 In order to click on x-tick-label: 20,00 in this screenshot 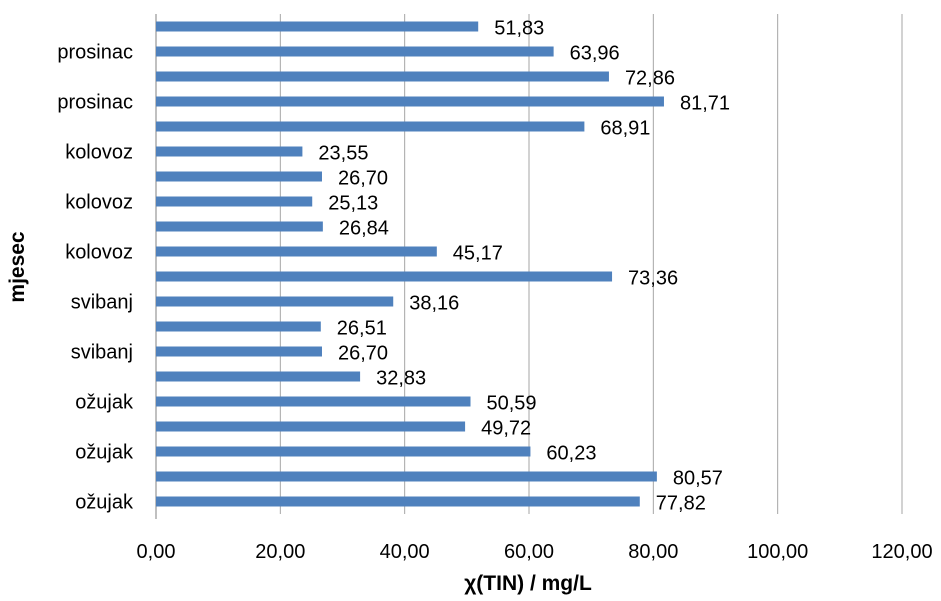, I will do `click(280, 552)`.